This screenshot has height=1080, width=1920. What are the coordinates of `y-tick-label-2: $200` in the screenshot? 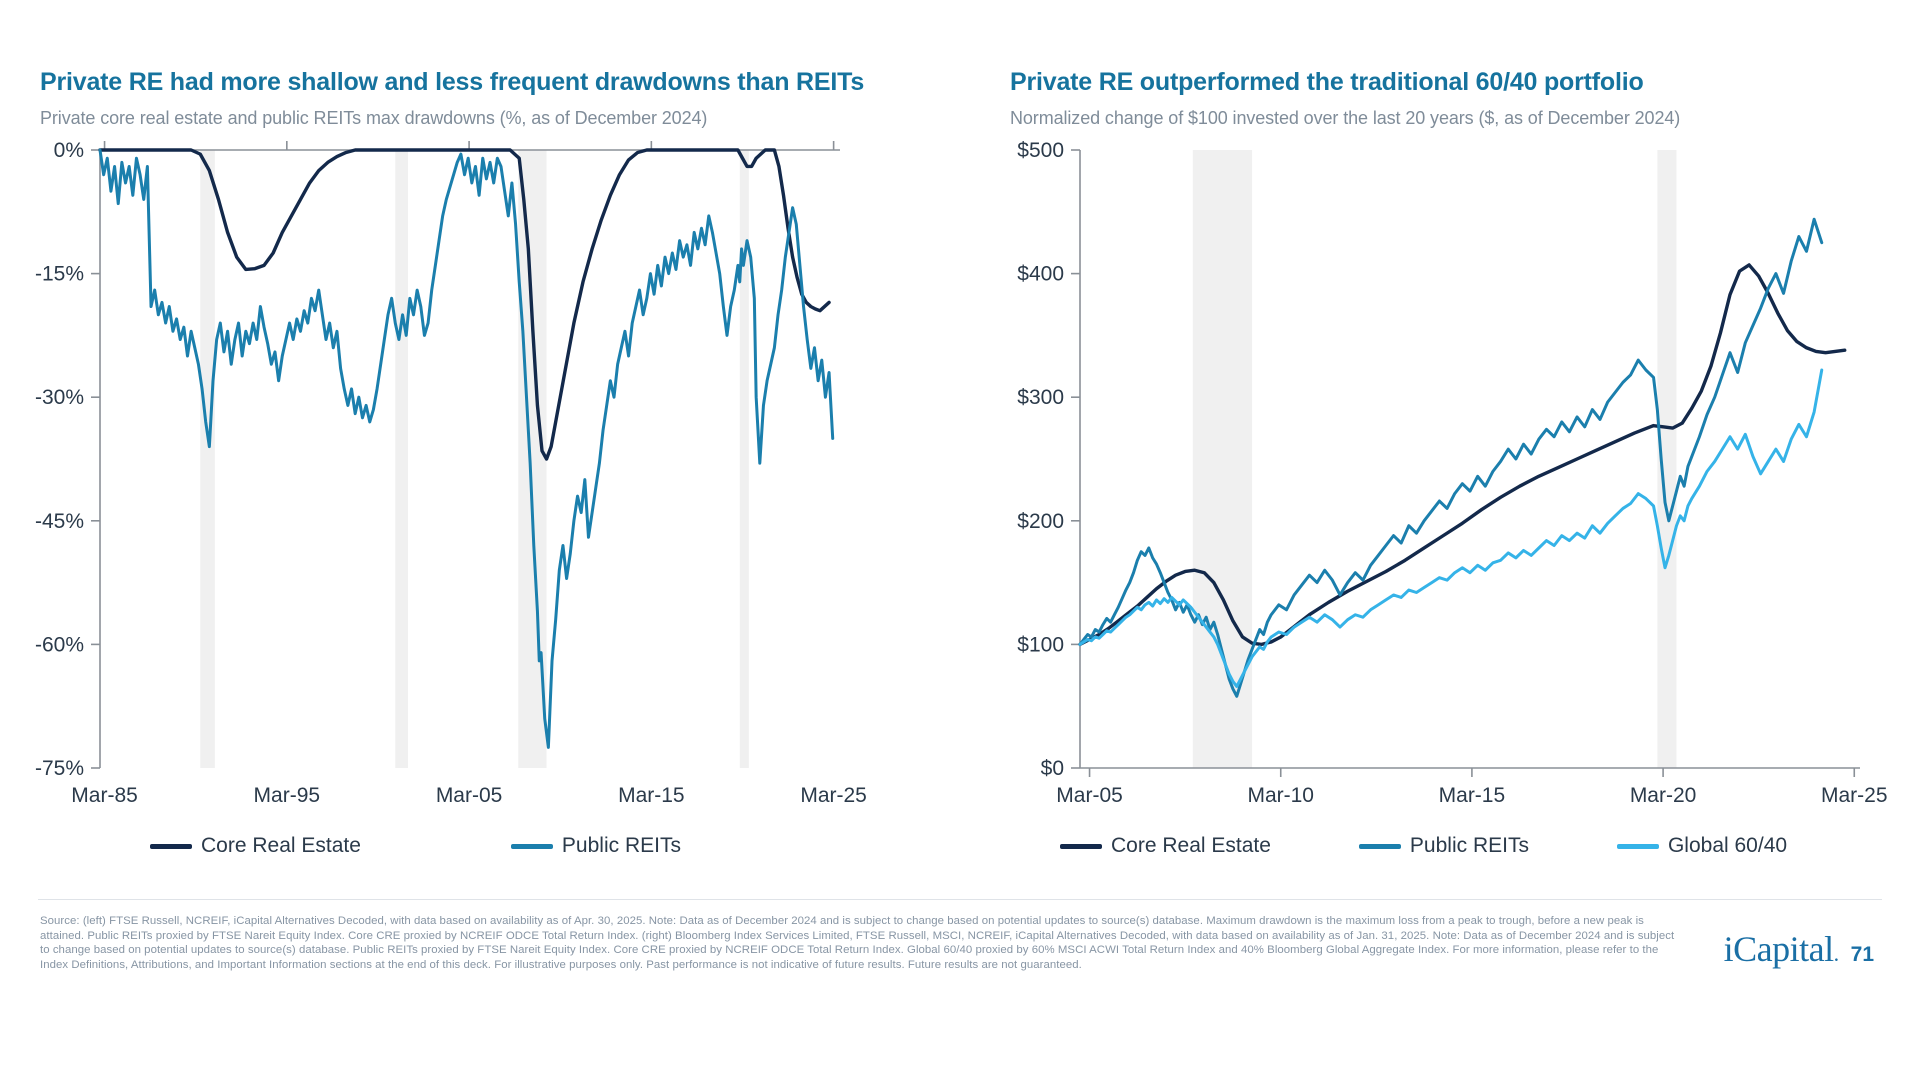 It's located at (1040, 521).